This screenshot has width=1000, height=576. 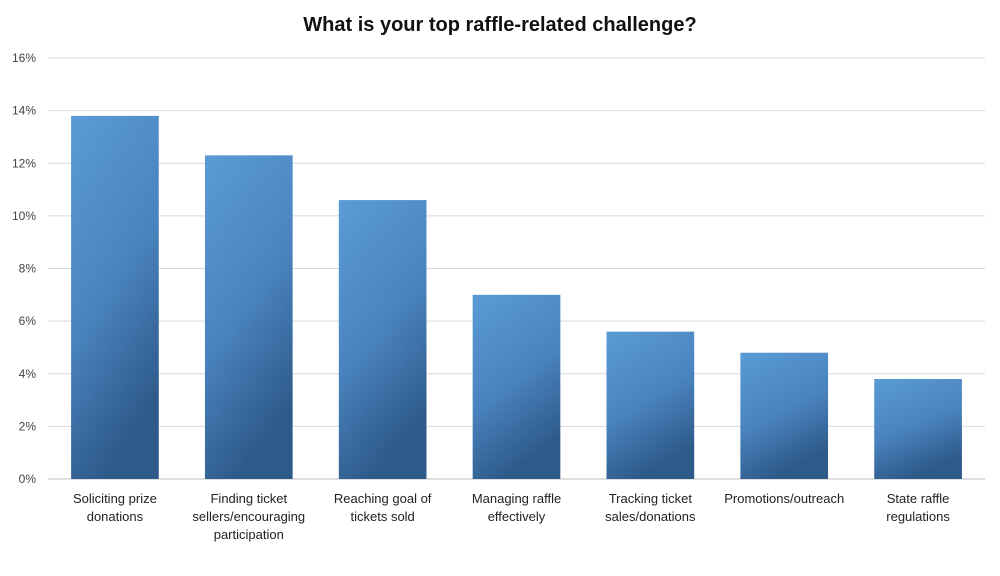 What do you see at coordinates (24, 216) in the screenshot?
I see `y-tick-label: 10%` at bounding box center [24, 216].